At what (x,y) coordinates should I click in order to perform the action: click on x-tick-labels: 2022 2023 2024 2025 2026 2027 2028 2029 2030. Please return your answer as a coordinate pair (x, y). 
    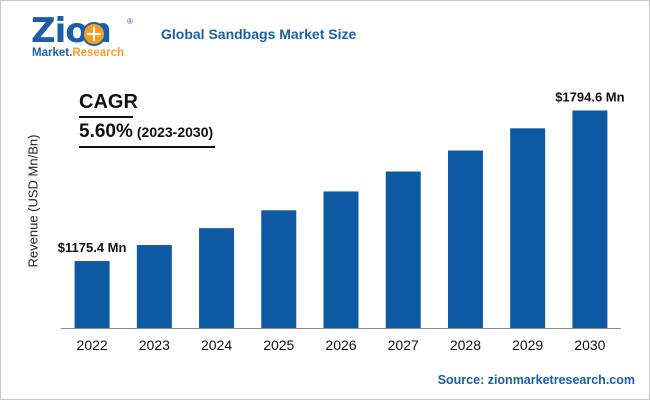
    Looking at the image, I should click on (341, 345).